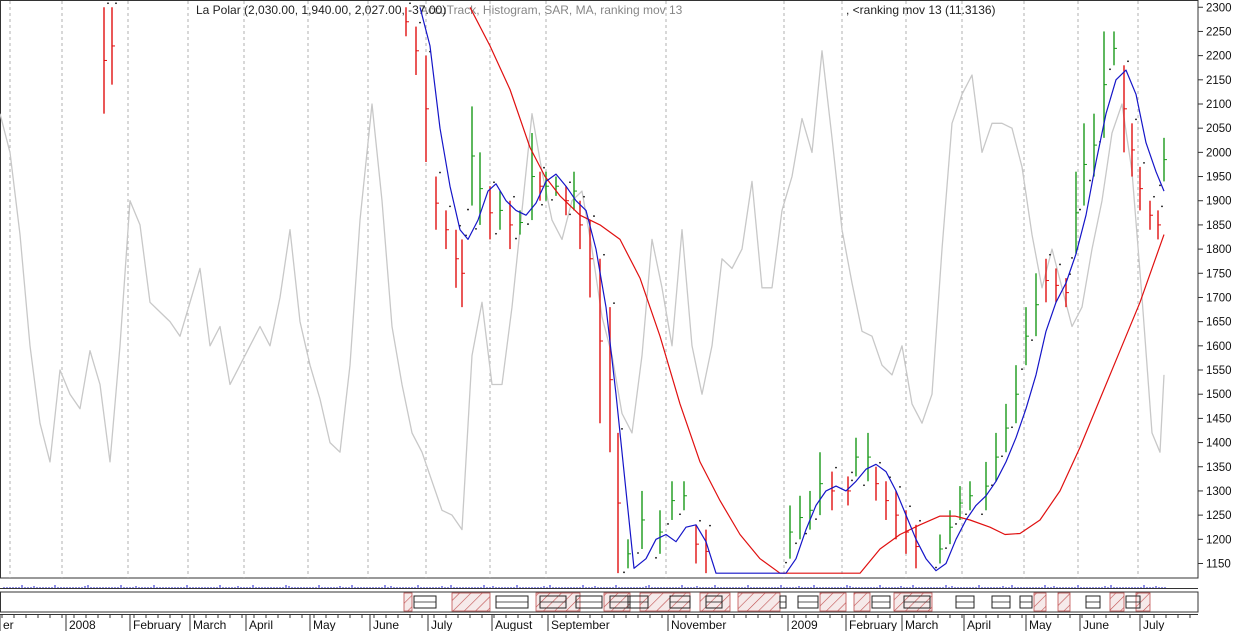 Image resolution: width=1250 pixels, height=631 pixels. What do you see at coordinates (1219, 153) in the screenshot?
I see `ytick-label-6: 2000` at bounding box center [1219, 153].